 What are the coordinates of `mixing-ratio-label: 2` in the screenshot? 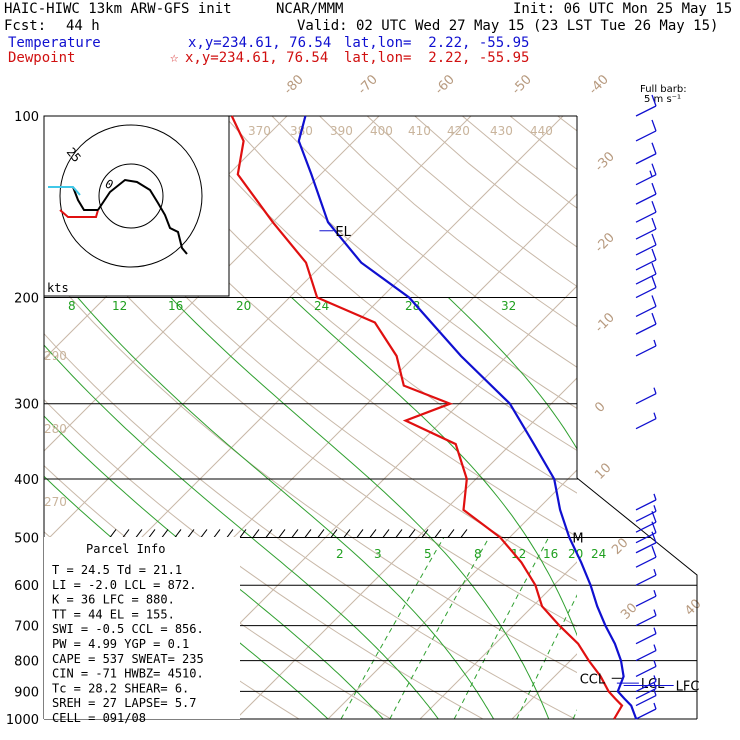 It's located at (340, 554).